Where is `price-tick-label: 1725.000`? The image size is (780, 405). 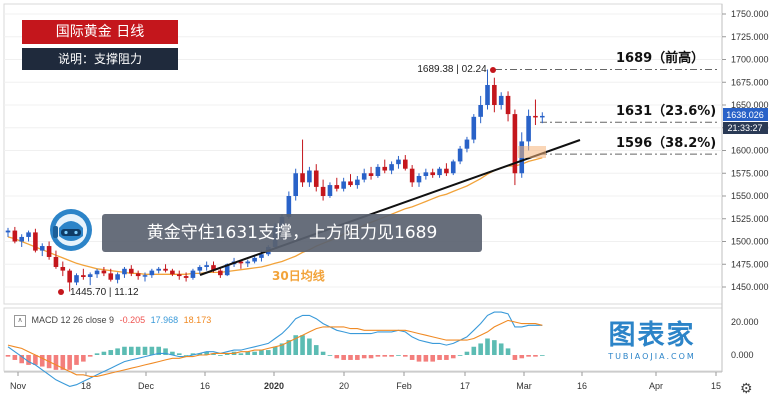 price-tick-label: 1725.000 is located at coordinates (750, 37).